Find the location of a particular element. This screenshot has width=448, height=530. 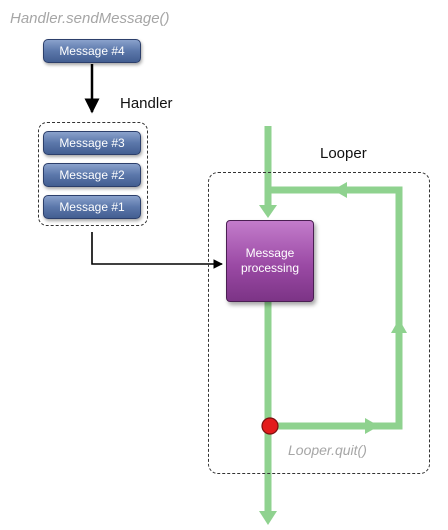

processing-label: Message processing is located at coordinates (270, 260).